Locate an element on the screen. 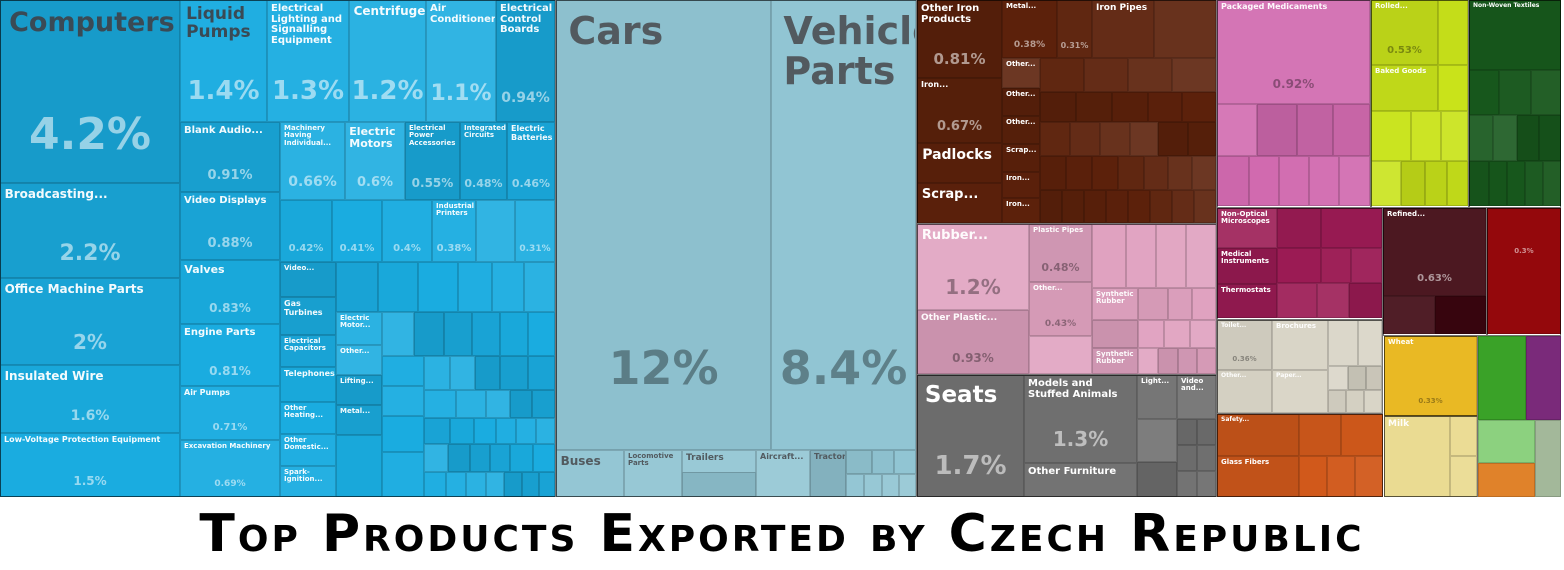 This screenshot has width=1564, height=570. treemap-tile-thermostats: Thermostats is located at coordinates (1247, 301).